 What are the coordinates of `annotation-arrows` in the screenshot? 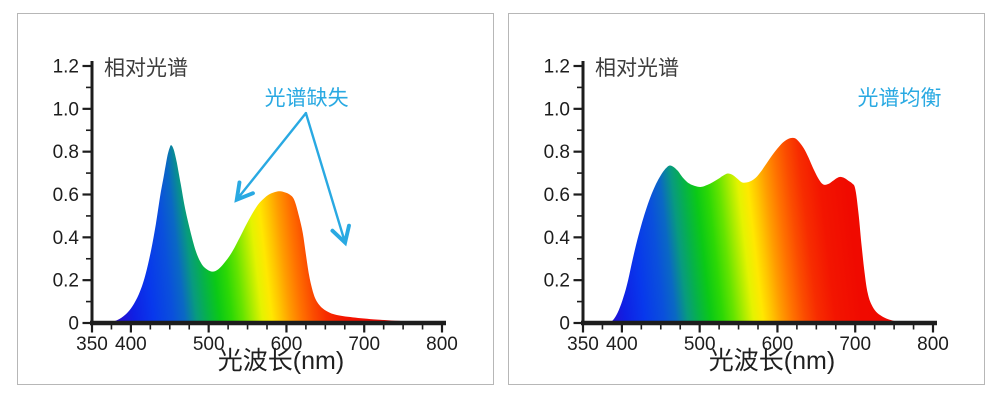 It's located at (292, 179).